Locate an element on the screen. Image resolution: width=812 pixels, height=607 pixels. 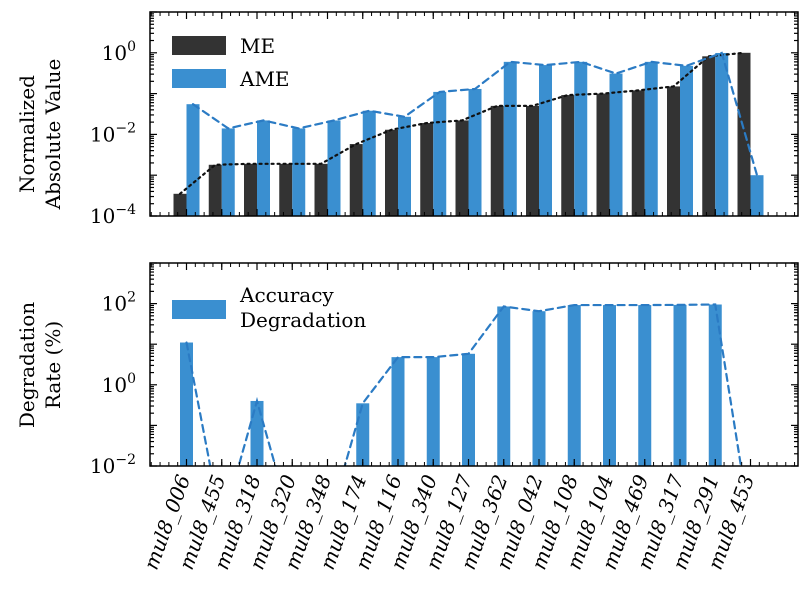
legend-label-ame: AME is located at coordinates (264, 79).